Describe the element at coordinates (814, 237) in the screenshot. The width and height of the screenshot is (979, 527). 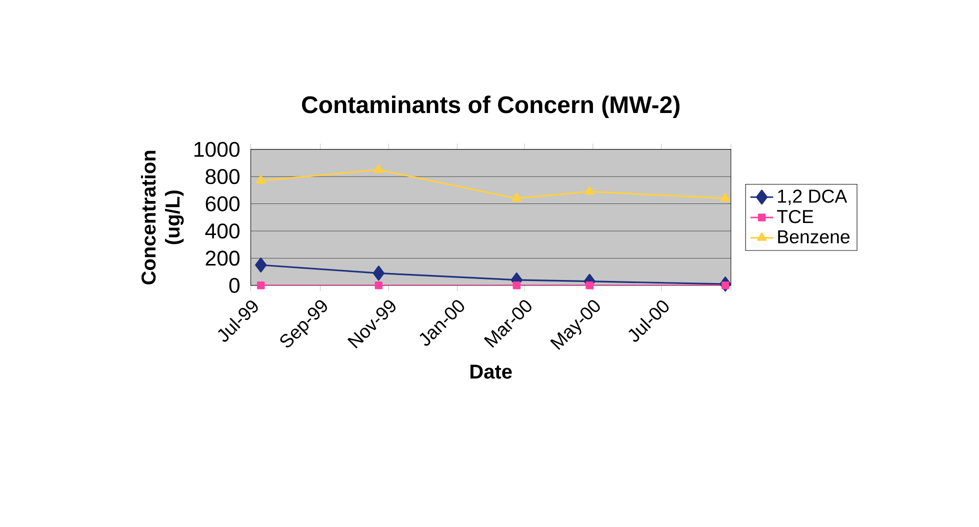
I see `legend-label: Benzene` at that location.